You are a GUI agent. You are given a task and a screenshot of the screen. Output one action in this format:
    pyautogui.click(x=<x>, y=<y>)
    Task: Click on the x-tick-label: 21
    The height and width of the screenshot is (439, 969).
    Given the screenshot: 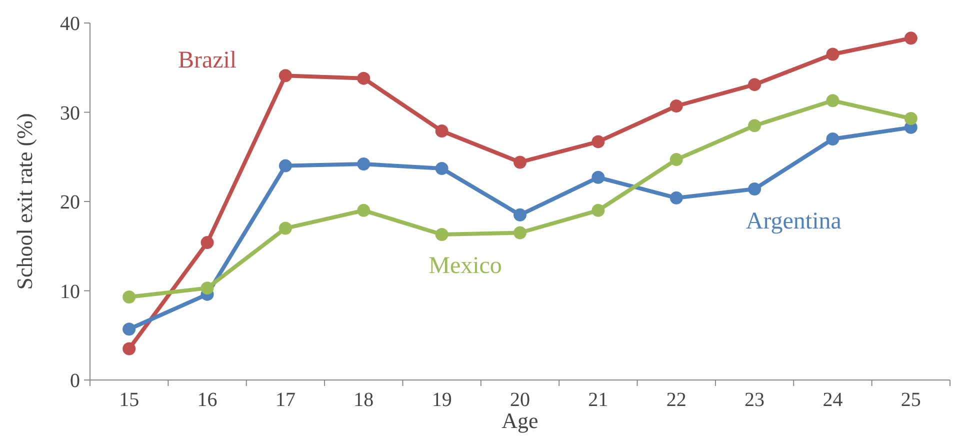 What is the action you would take?
    pyautogui.click(x=598, y=400)
    